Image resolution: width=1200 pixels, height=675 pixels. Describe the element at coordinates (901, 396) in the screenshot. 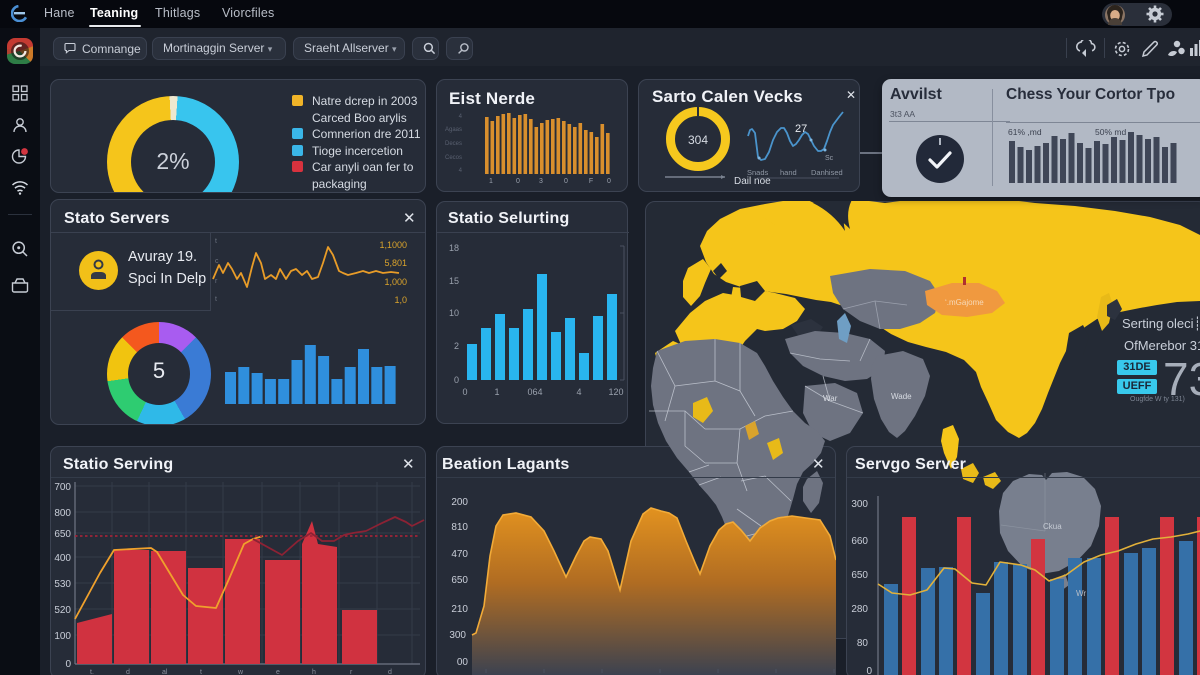

I see `svg-text: Wade` at that location.